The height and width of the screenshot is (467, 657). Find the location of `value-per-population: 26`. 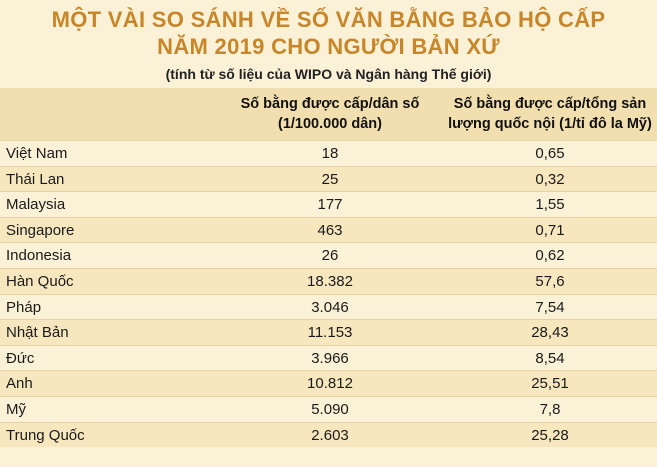

value-per-population: 26 is located at coordinates (330, 256).